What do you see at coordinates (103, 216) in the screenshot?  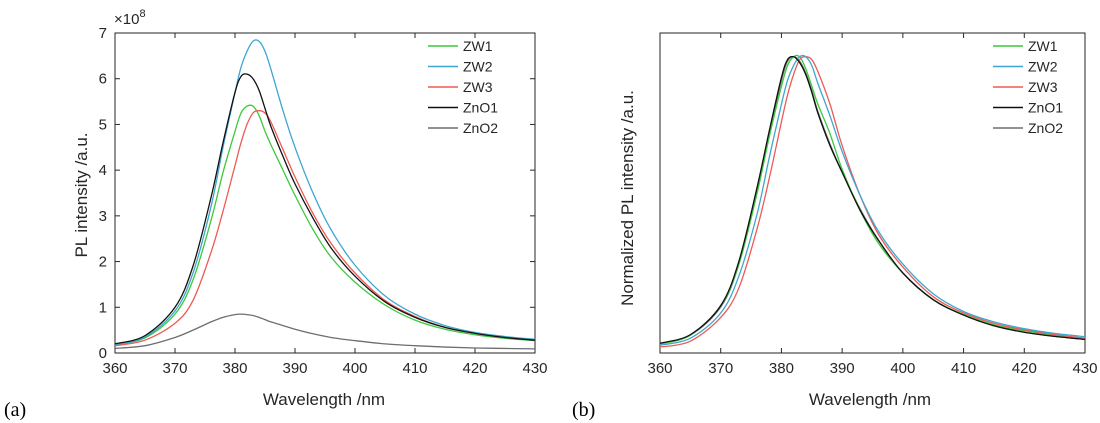 I see `panel-a-y-tick-label: 3` at bounding box center [103, 216].